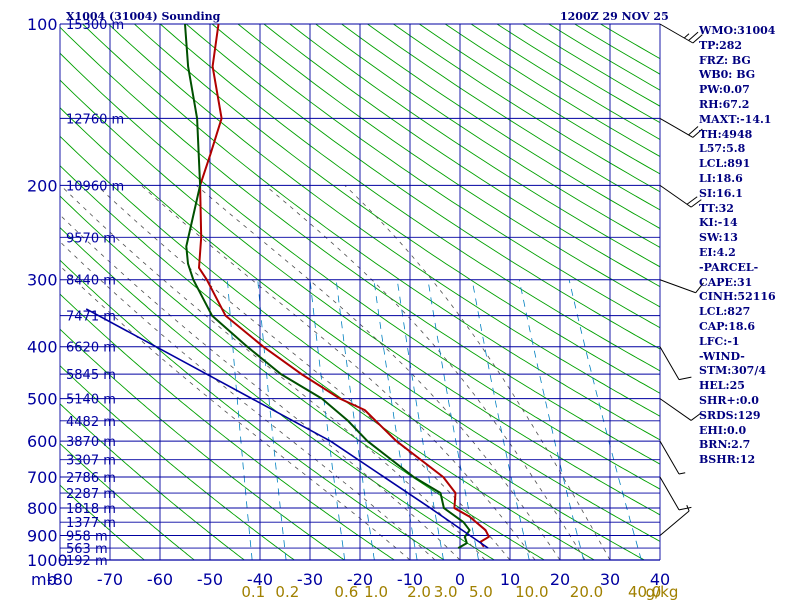  Describe the element at coordinates (614, 16) in the screenshot. I see `chart-time: 1200Z 29 NOV 25` at that location.